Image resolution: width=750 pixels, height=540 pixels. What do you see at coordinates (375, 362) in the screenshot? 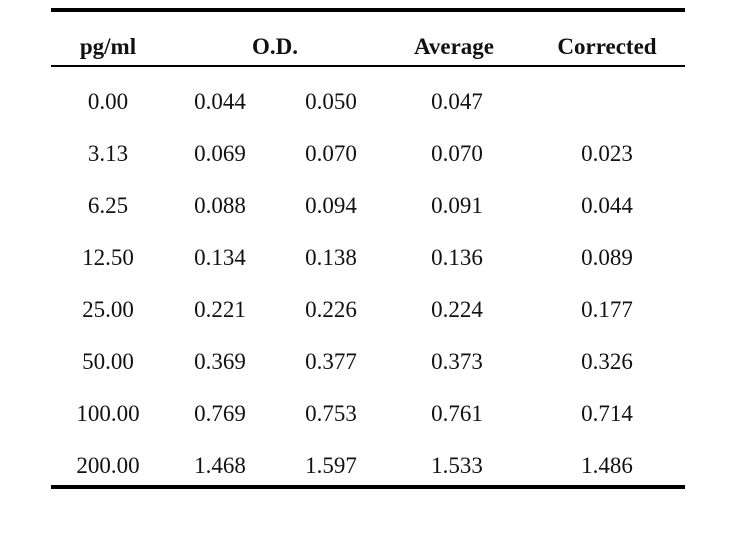
I see `table-row: 50.00 0.369 0.377 0.373 0.326` at bounding box center [375, 362].